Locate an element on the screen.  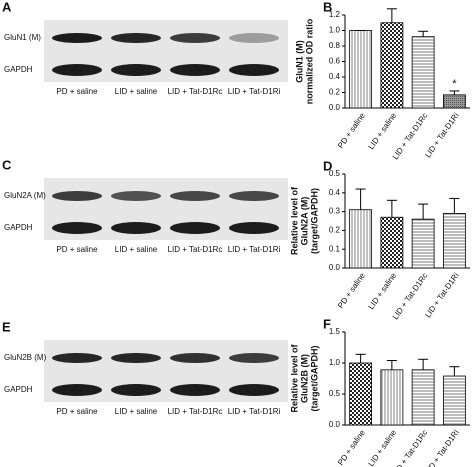
y-tick-label: 1.2 is located at coordinates (335, 14).